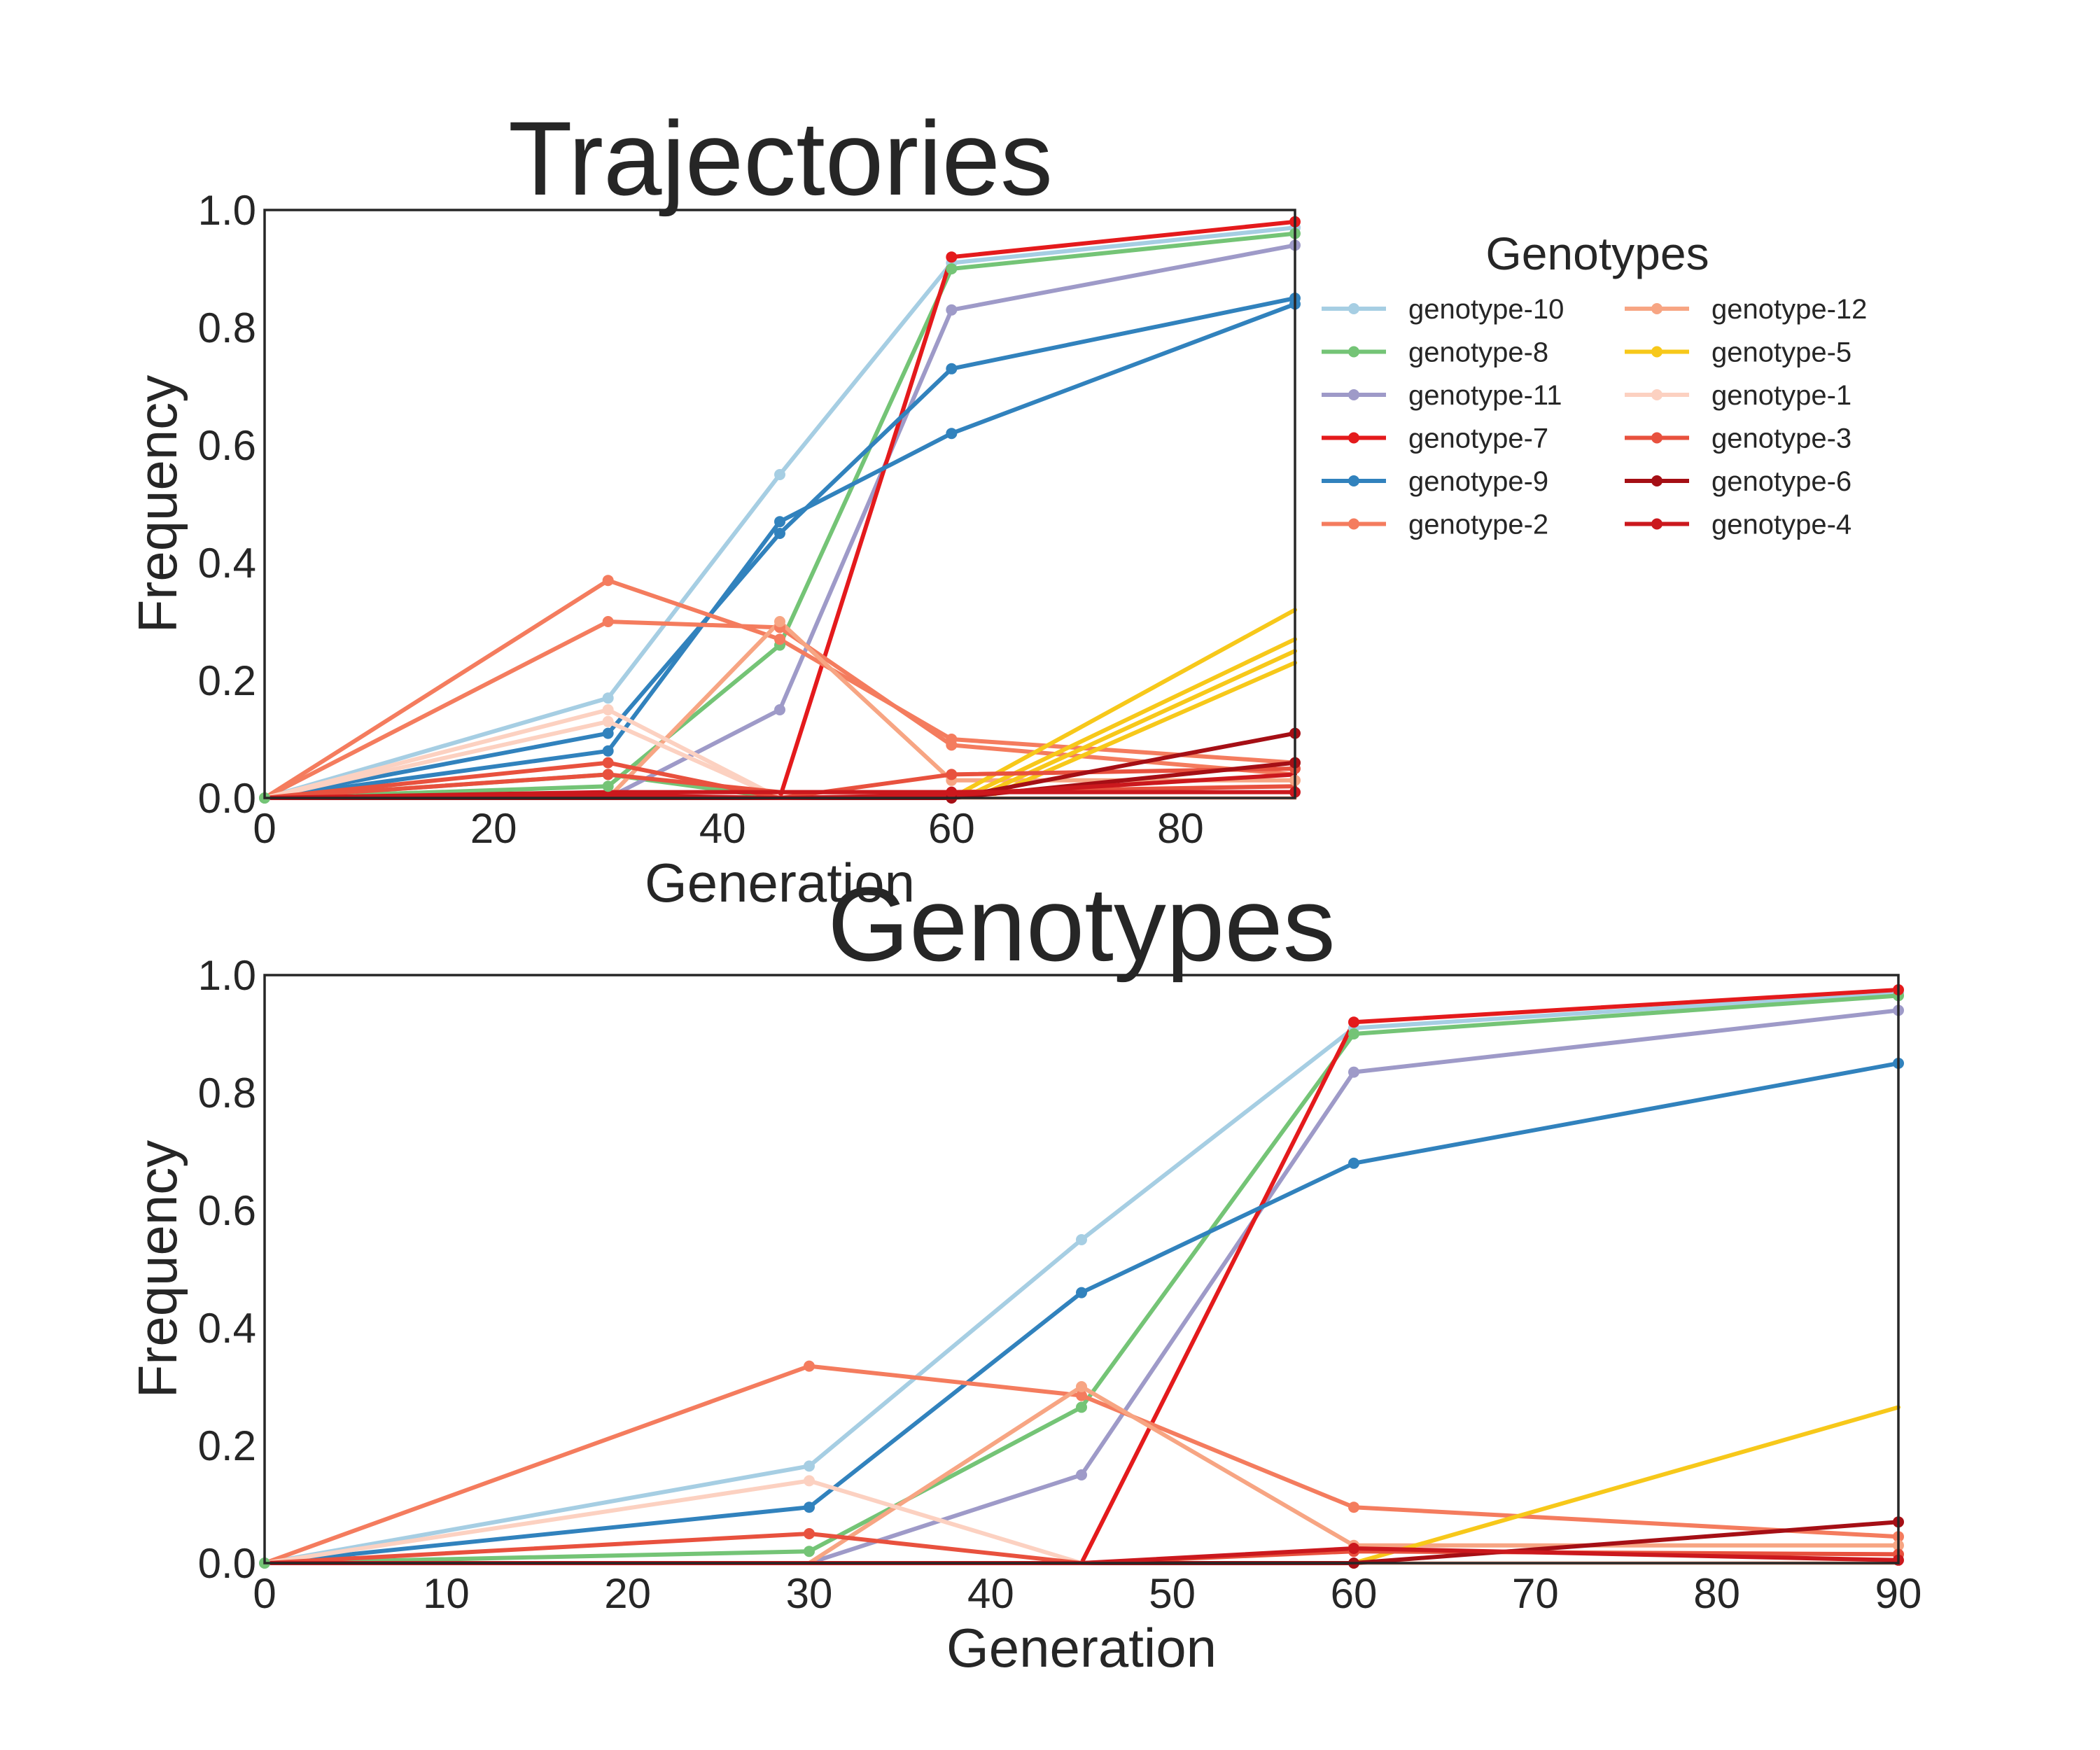 The image size is (2100, 1750). I want to click on legend-entry-label: genotype-5, so click(1781, 352).